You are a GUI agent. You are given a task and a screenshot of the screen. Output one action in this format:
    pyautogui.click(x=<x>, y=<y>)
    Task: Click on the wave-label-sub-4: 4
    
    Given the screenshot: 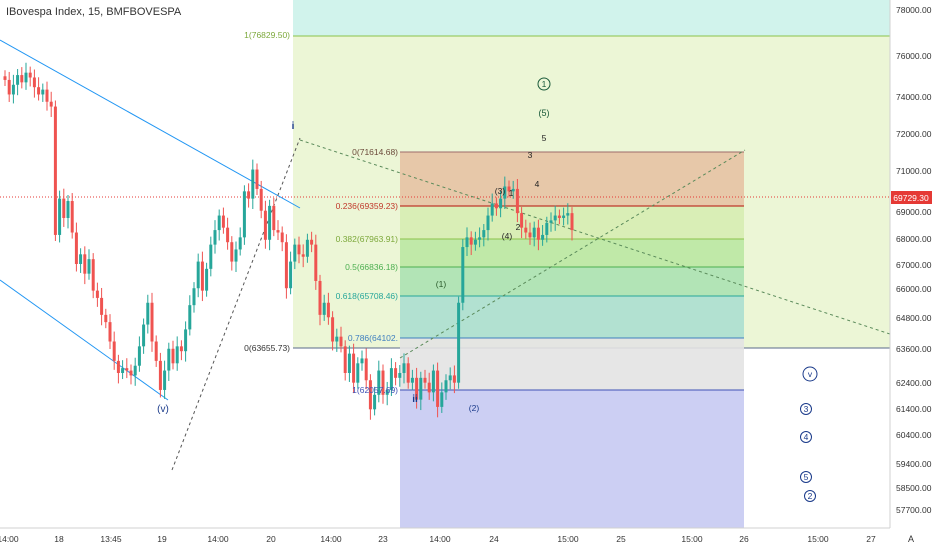 What is the action you would take?
    pyautogui.click(x=537, y=184)
    